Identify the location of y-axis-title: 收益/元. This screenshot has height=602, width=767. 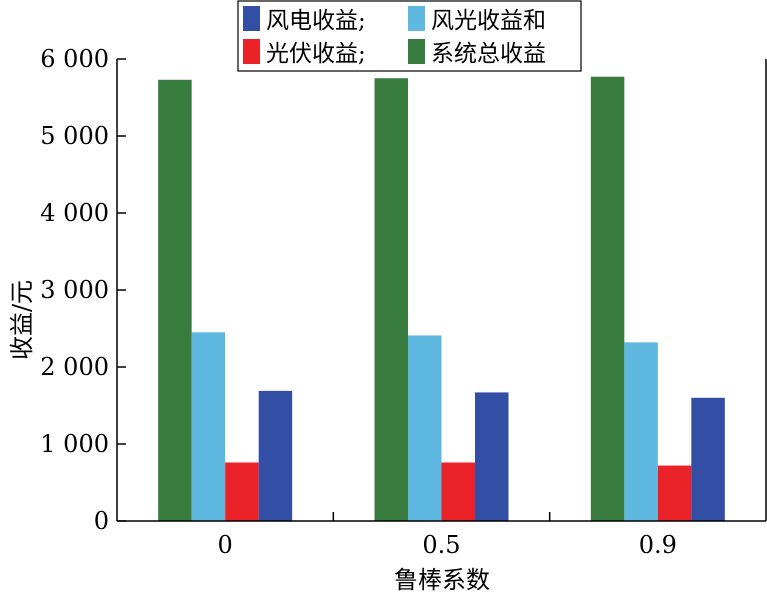
(22, 320).